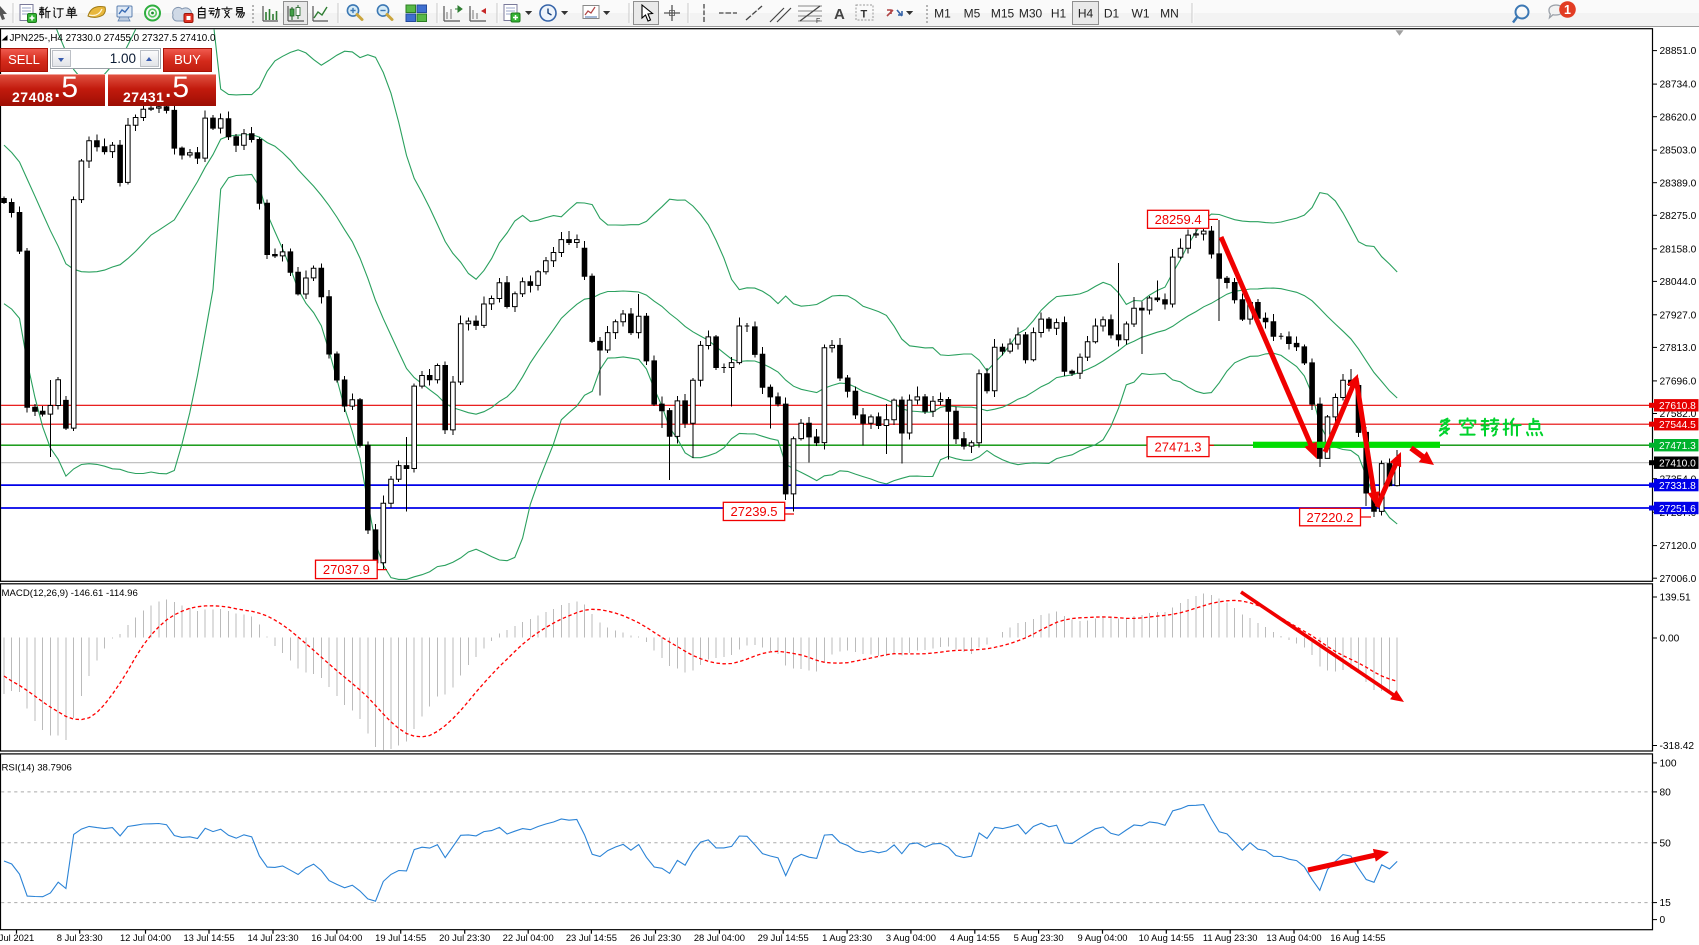 This screenshot has width=1699, height=945. I want to click on svg-text: 27582.0, so click(1678, 414).